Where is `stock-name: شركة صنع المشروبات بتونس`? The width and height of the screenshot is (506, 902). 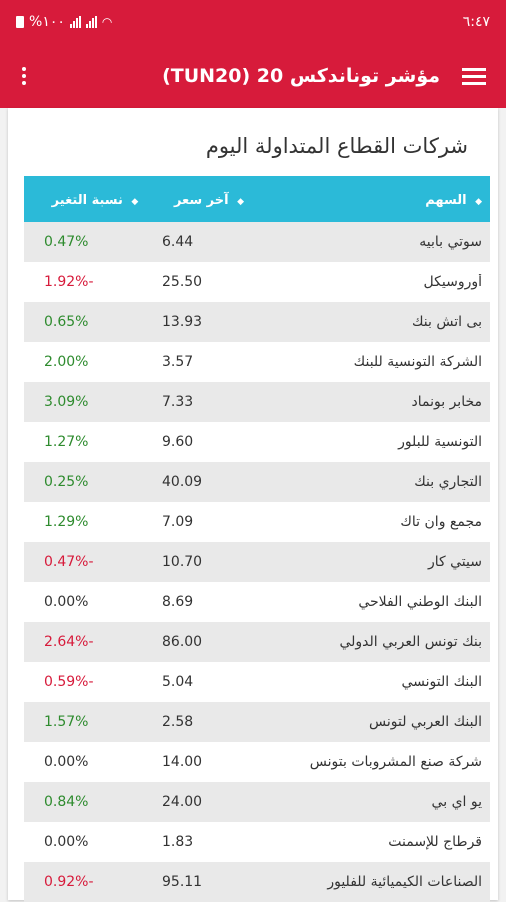
stock-name: شركة صنع المشروبات بتونس is located at coordinates (395, 762).